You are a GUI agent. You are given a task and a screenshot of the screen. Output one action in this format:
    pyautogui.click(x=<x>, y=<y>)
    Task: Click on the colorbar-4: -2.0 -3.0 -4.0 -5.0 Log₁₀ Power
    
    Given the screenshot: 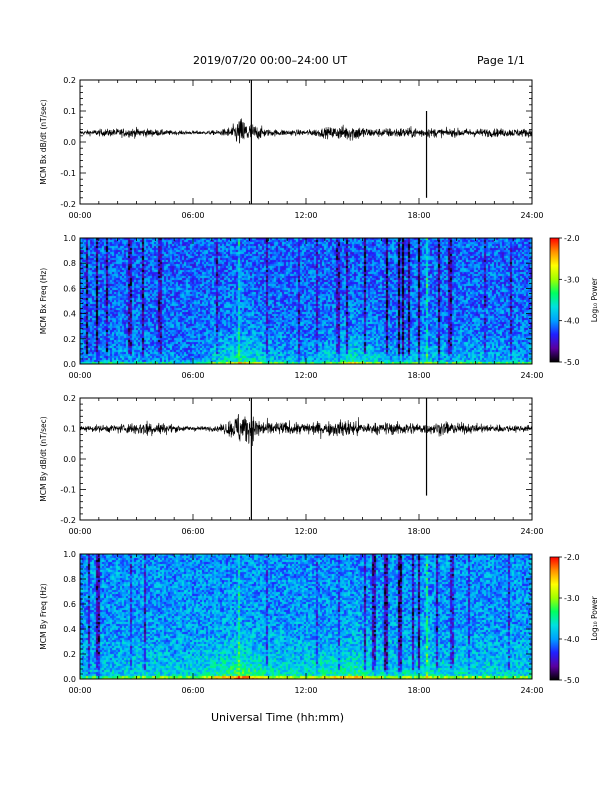 What is the action you would take?
    pyautogui.click(x=574, y=619)
    